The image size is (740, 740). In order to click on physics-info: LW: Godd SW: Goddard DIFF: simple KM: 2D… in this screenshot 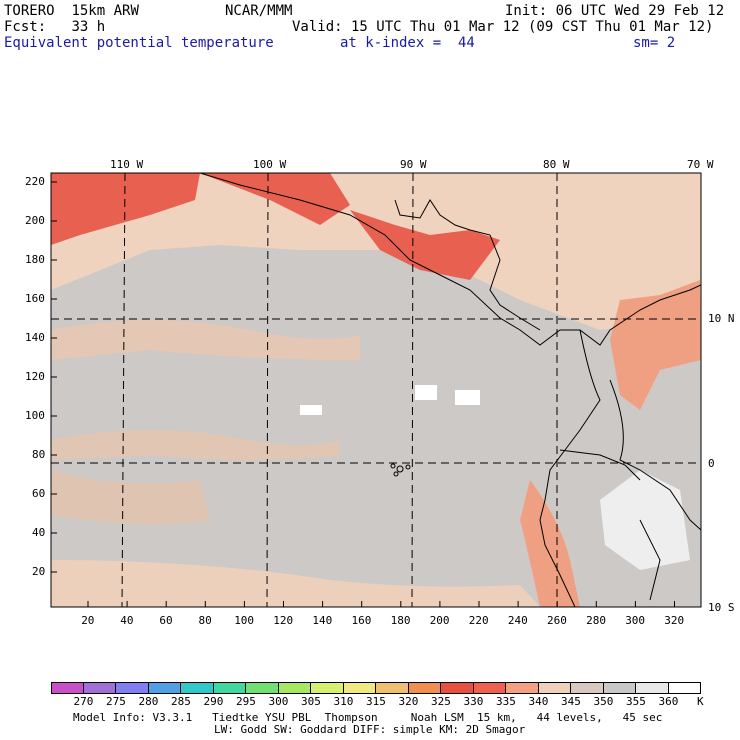, I will do `click(370, 729)`.